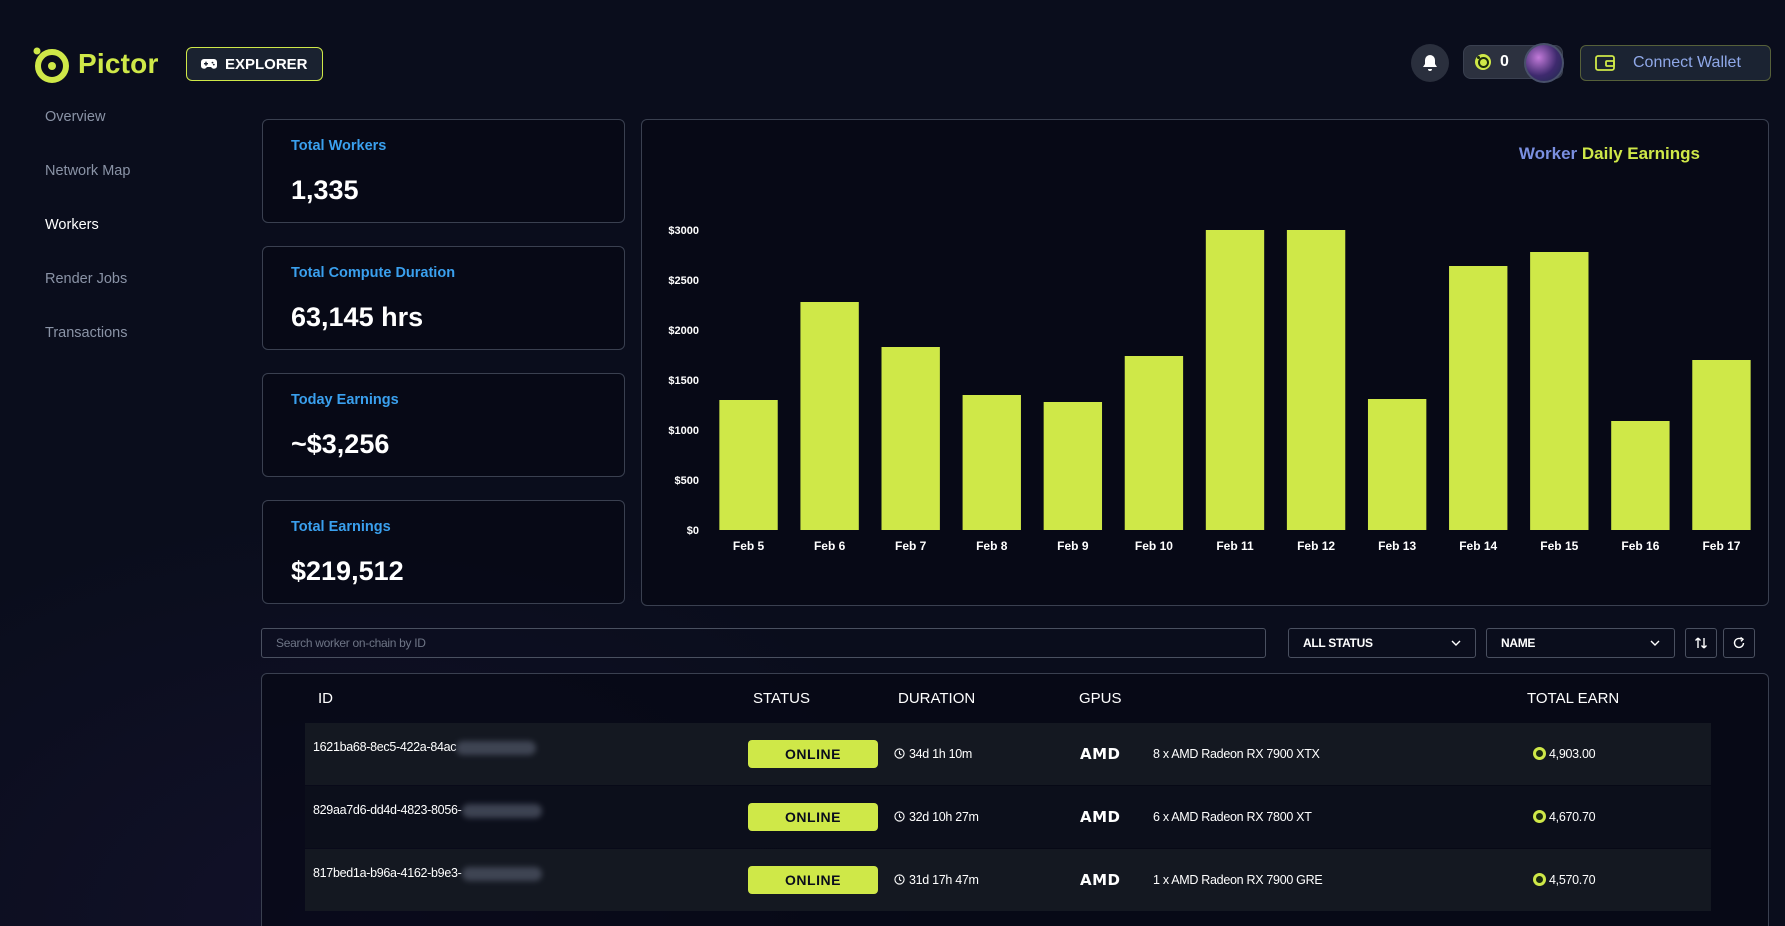  I want to click on x-tick-label: Feb 13, so click(1397, 546).